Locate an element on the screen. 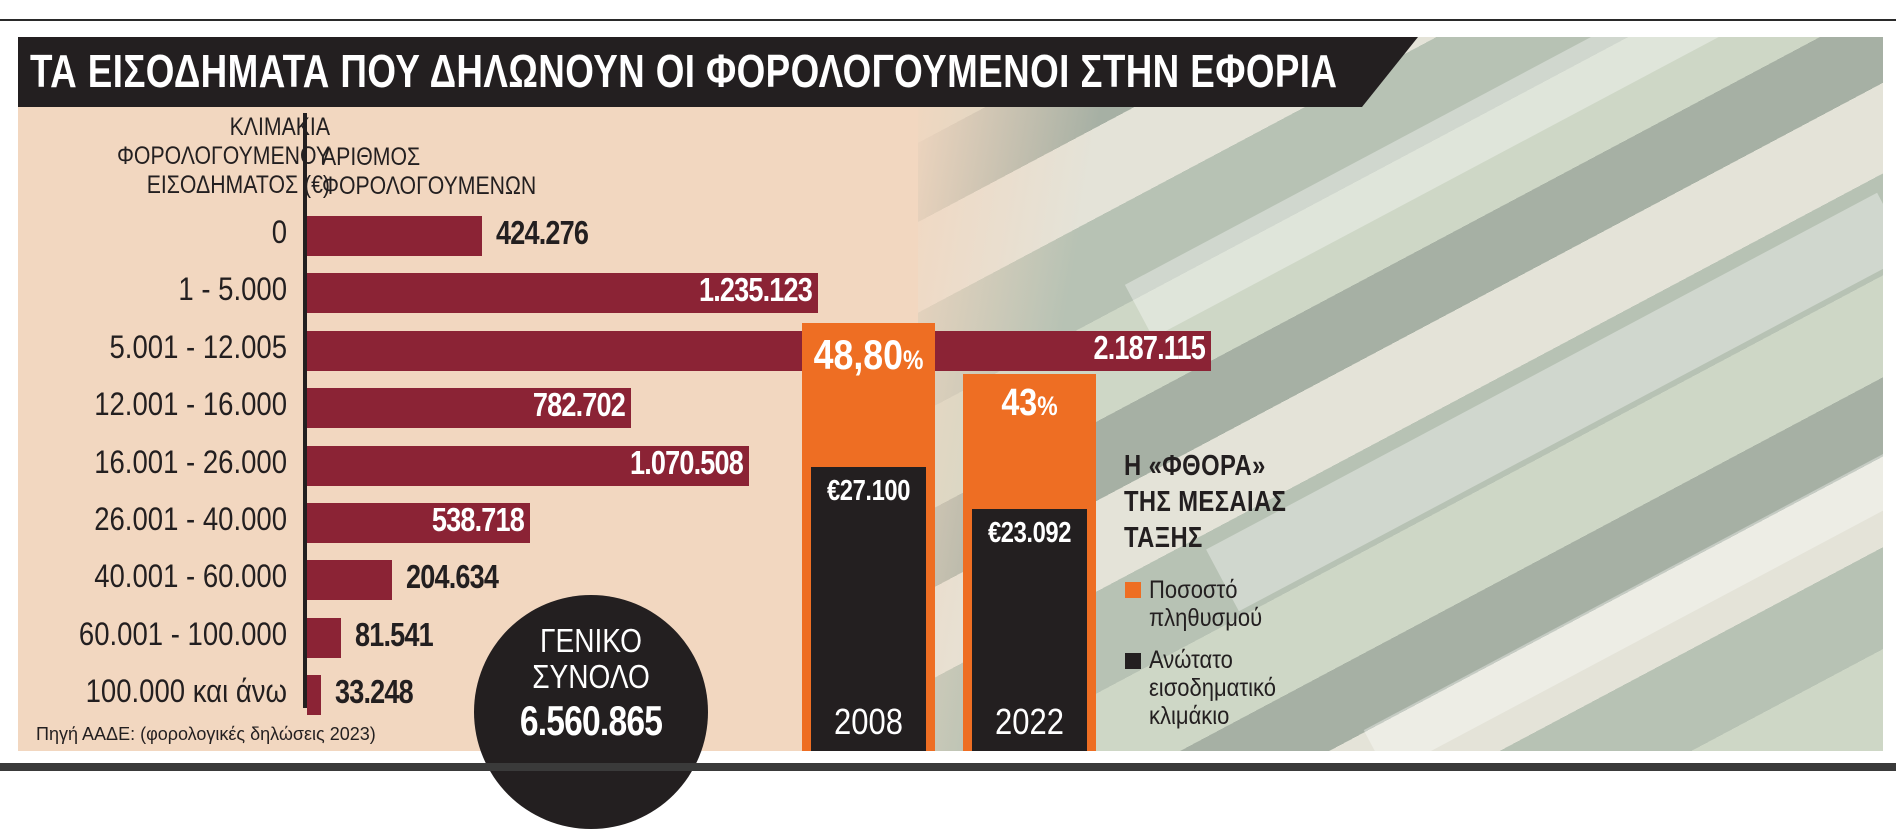 This screenshot has height=829, width=1896. income-bracket-value: €23.092 is located at coordinates (1029, 533).